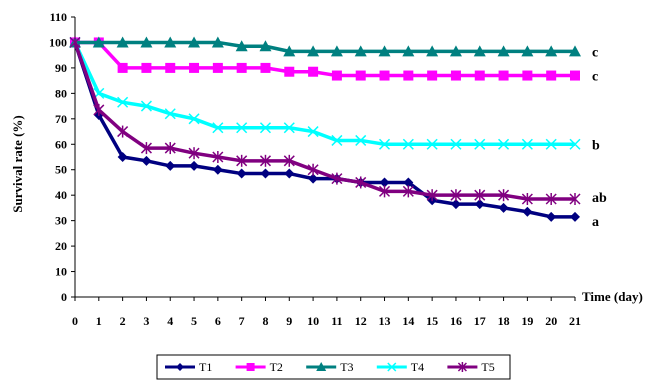 Image resolution: width=664 pixels, height=383 pixels. What do you see at coordinates (276, 367) in the screenshot?
I see `legend-label: T2` at bounding box center [276, 367].